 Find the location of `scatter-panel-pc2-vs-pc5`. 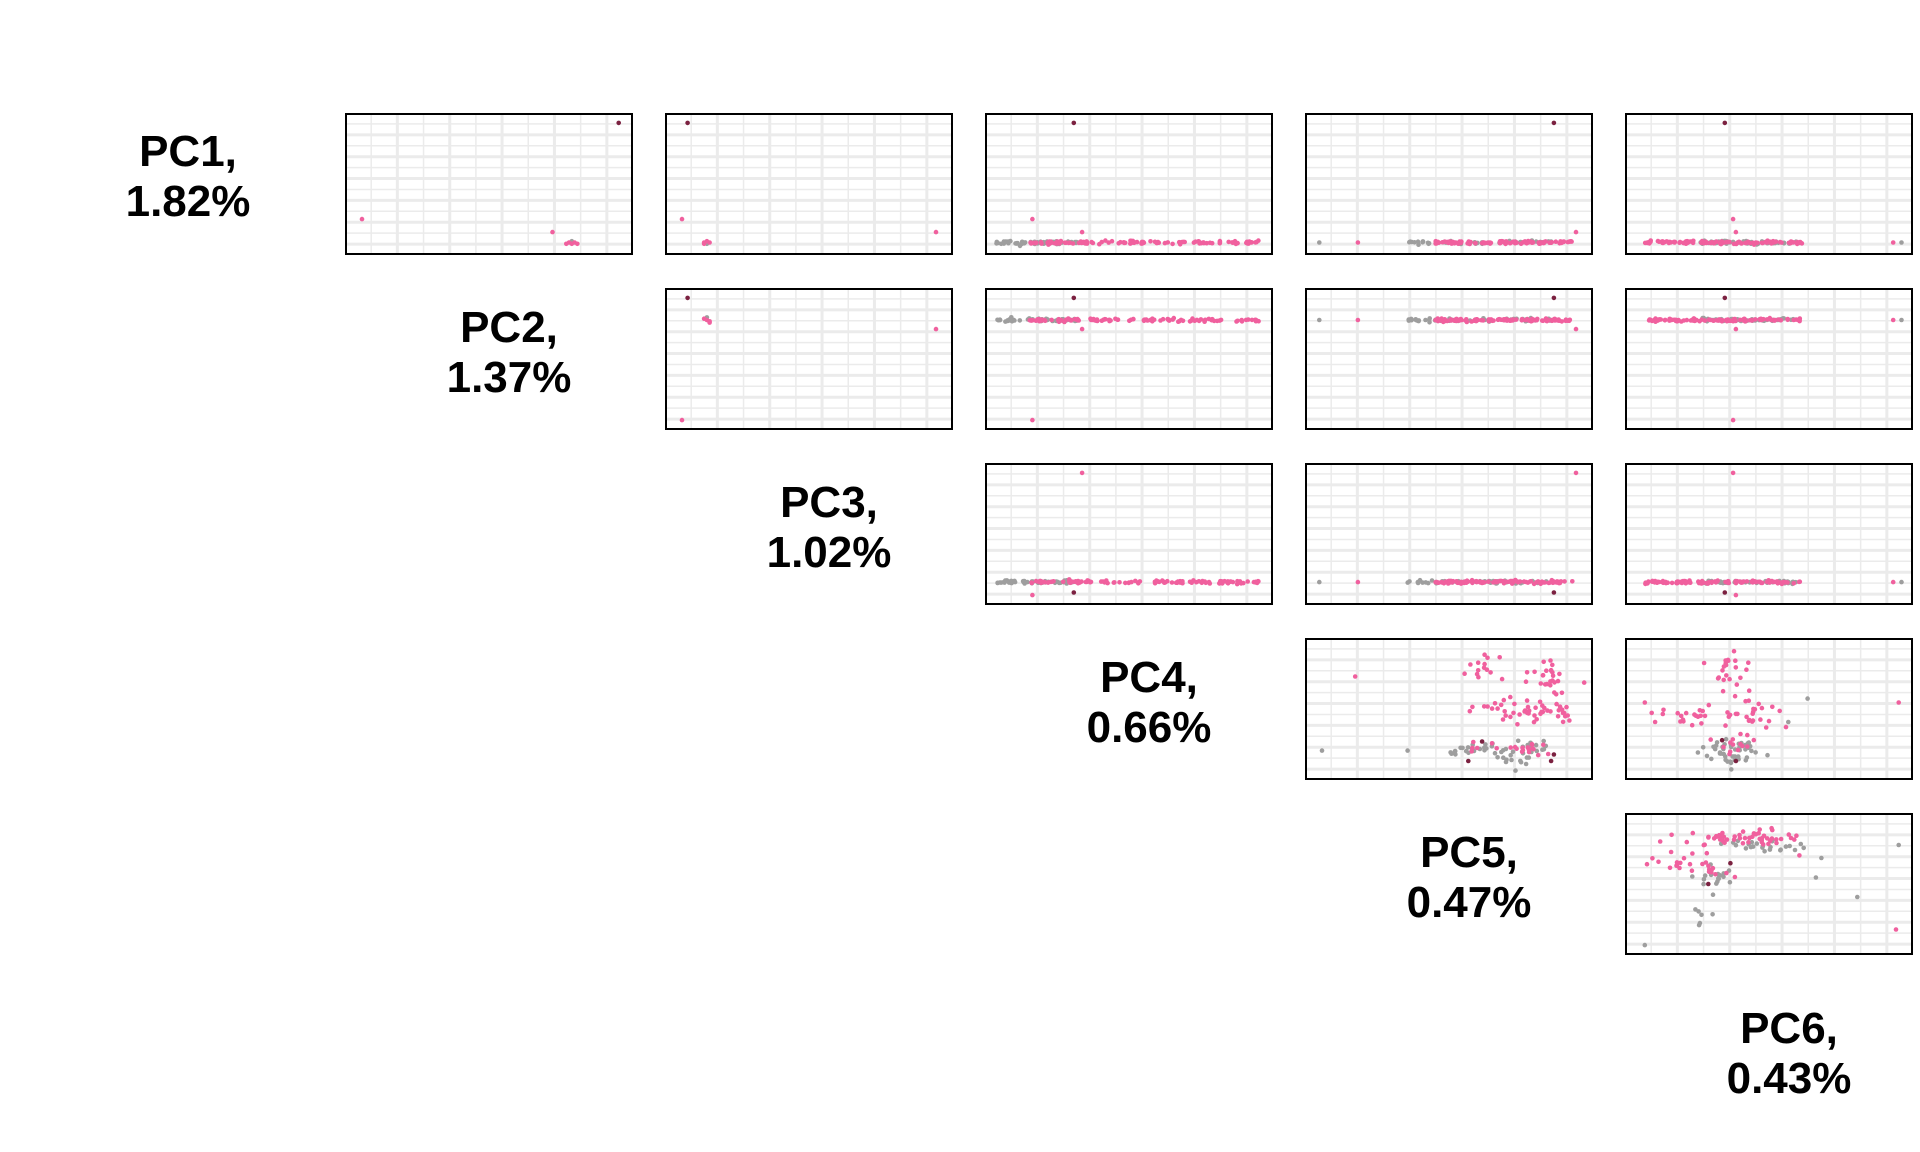

scatter-panel-pc2-vs-pc5 is located at coordinates (1449, 359).